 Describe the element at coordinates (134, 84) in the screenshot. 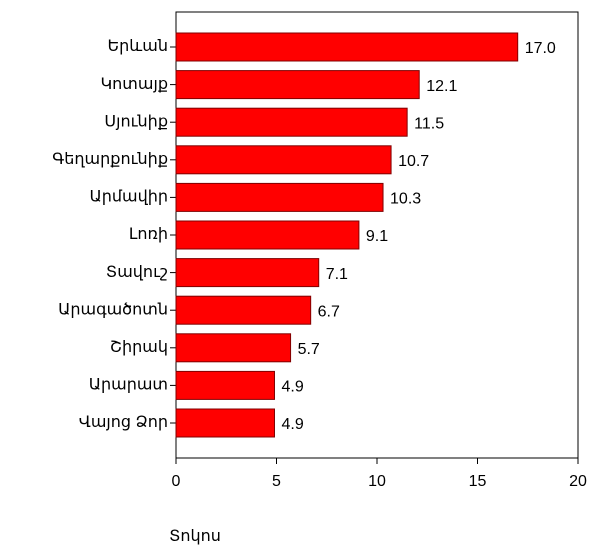

I see `y-tick-label: Կոտայք` at that location.